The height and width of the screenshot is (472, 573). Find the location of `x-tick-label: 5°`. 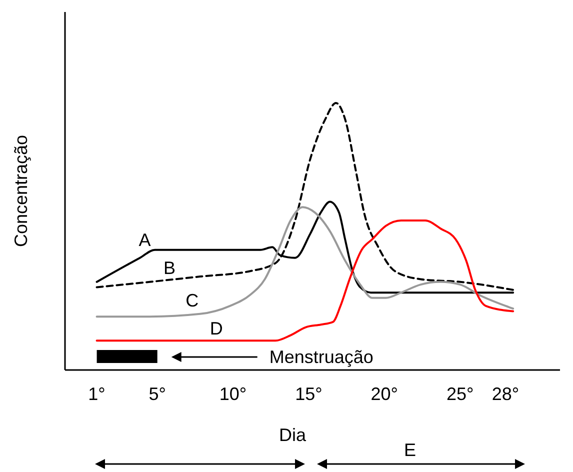

x-tick-label: 5° is located at coordinates (157, 394).